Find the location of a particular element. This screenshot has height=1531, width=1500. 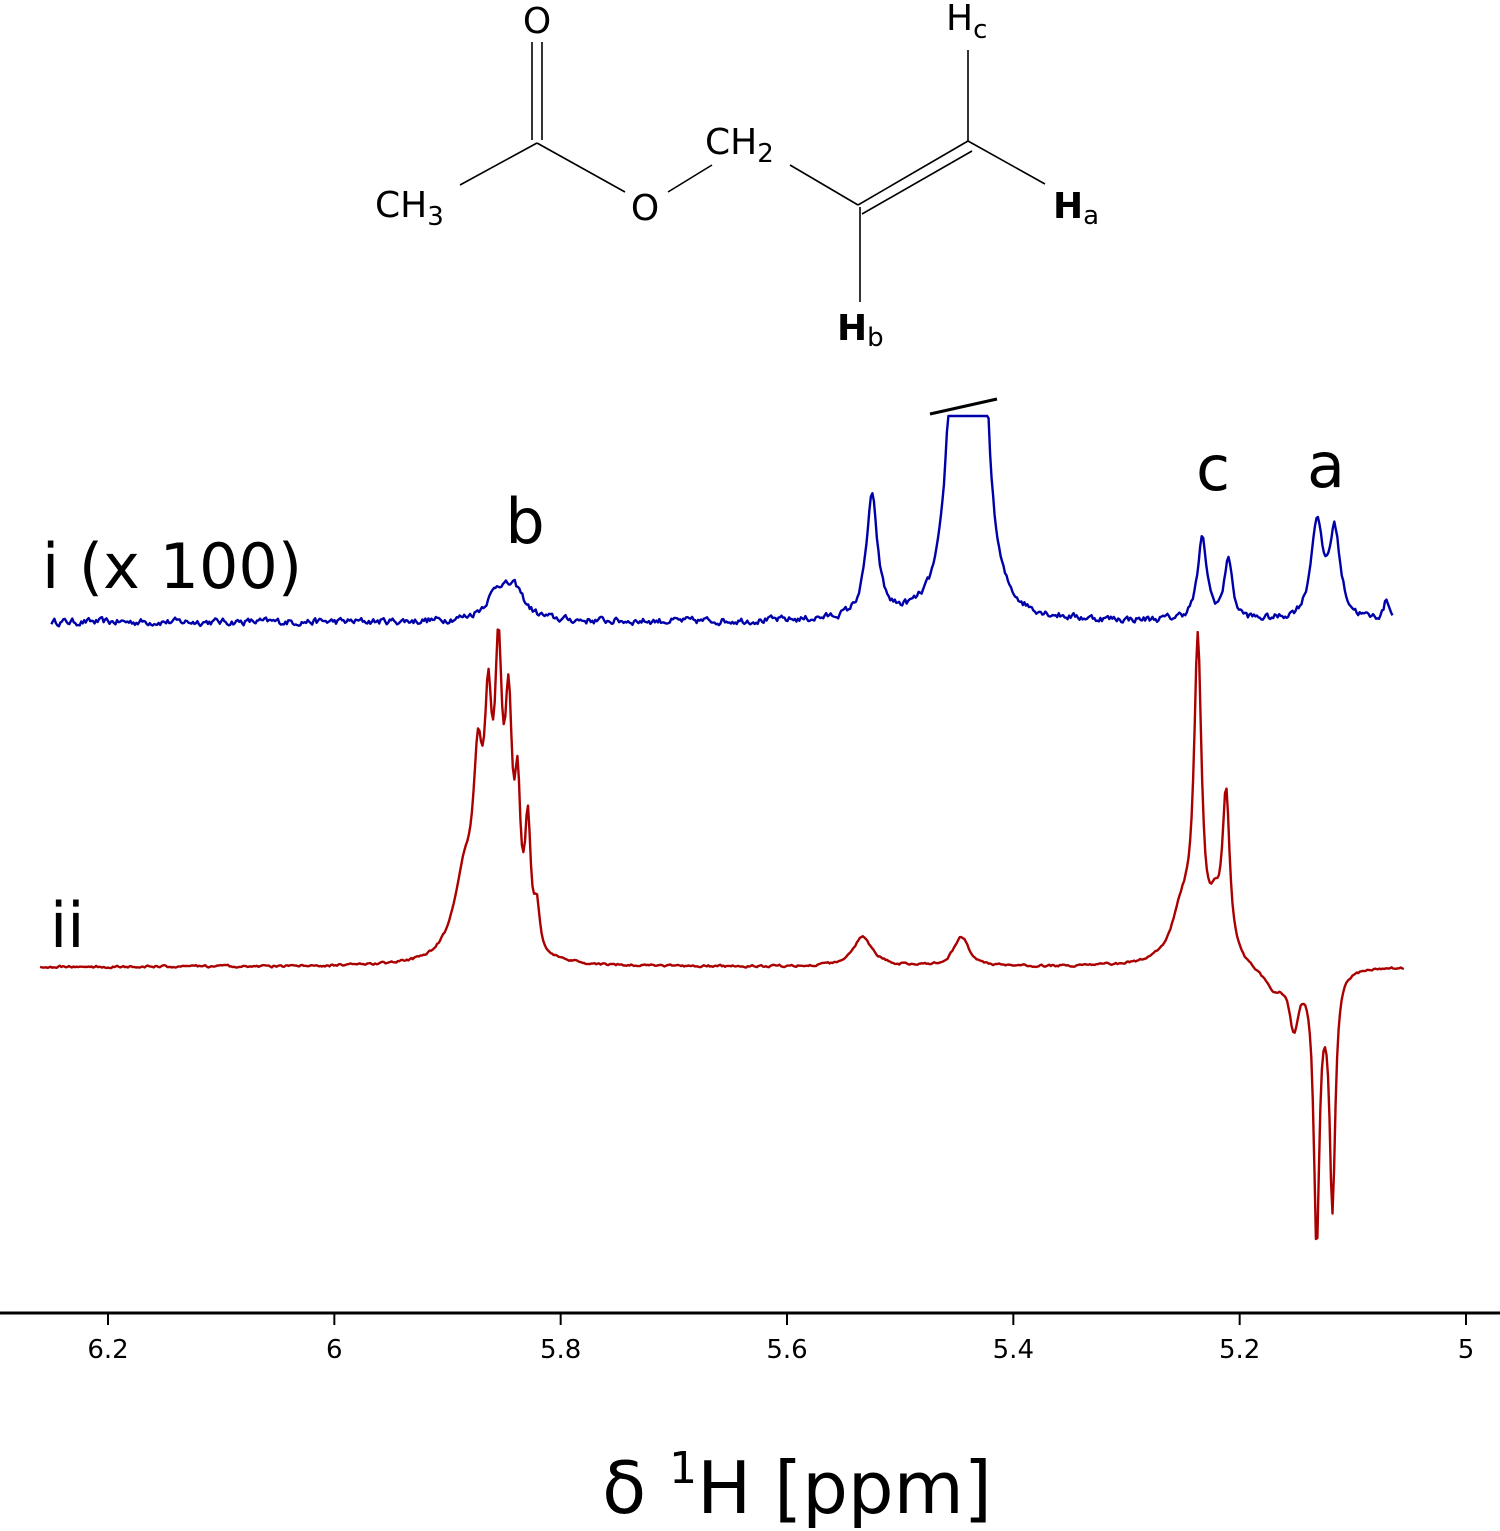

x-tick-label: 5.2 is located at coordinates (1239, 1350).